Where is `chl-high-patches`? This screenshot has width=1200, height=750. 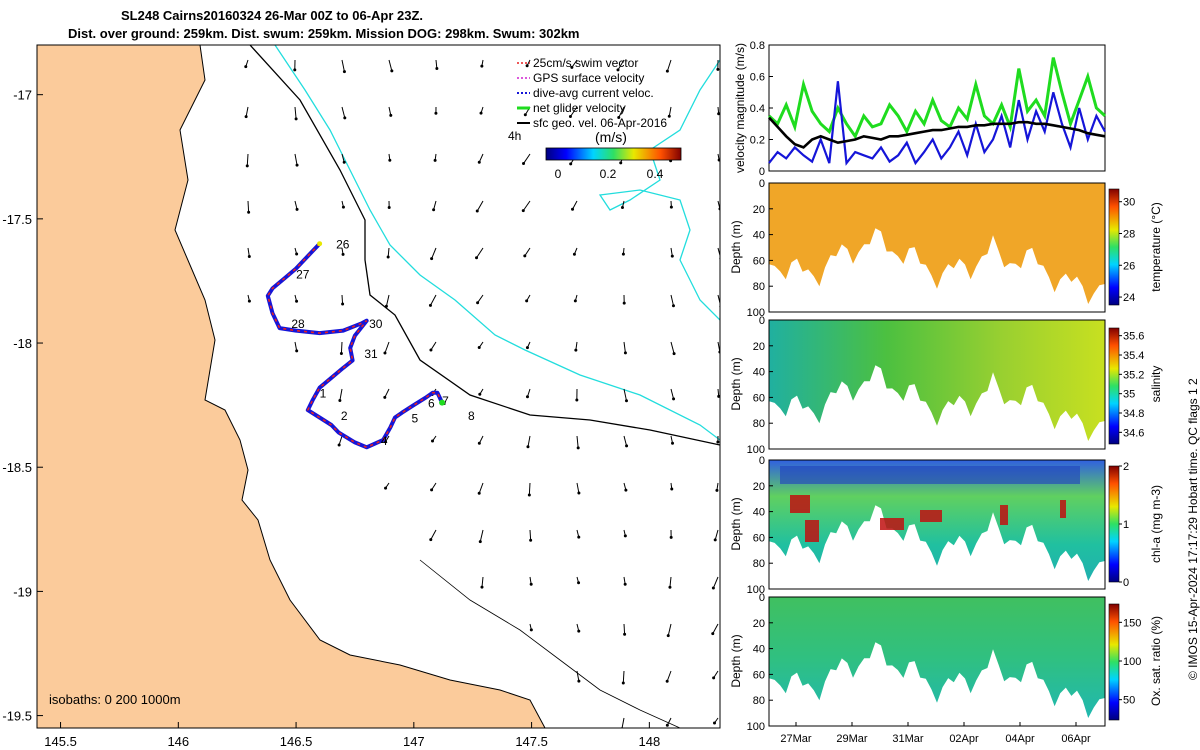
chl-high-patches is located at coordinates (930, 504).